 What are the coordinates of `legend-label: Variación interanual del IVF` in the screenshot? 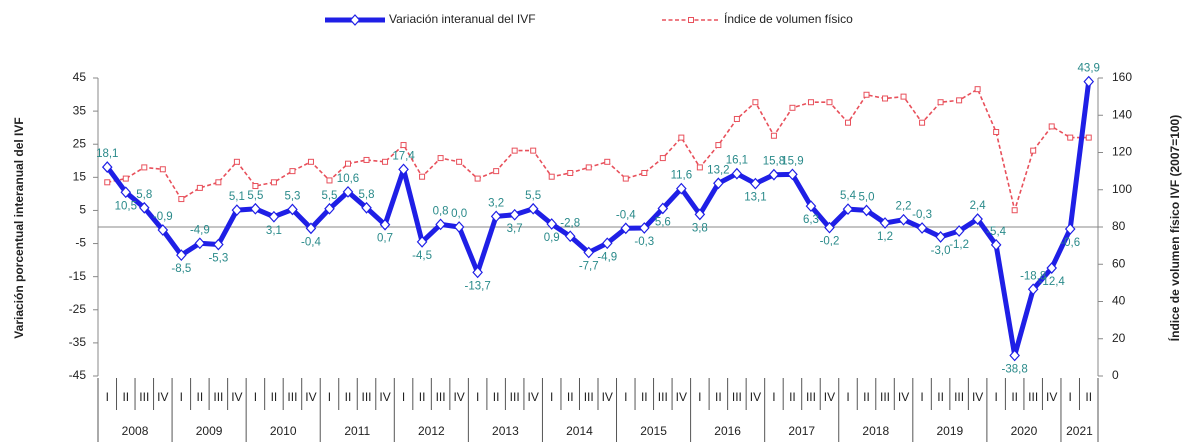 It's located at (462, 19).